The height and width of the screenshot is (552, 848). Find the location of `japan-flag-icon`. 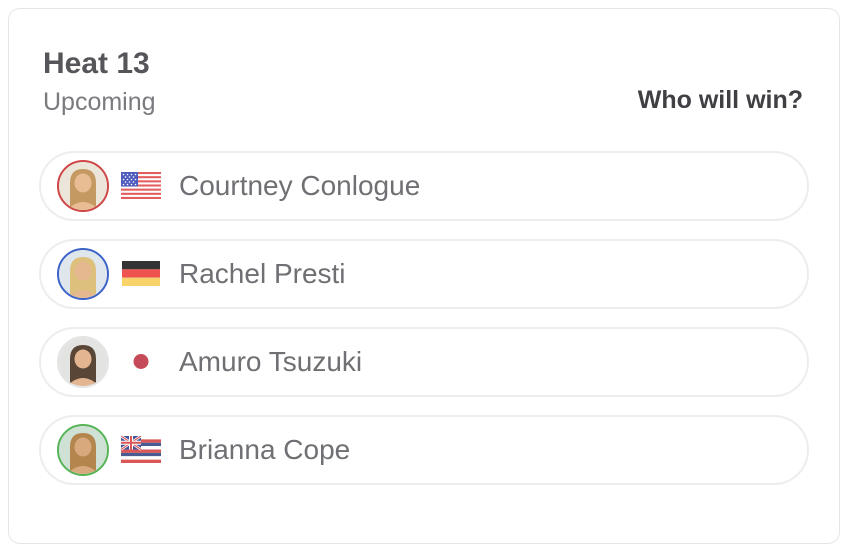

japan-flag-icon is located at coordinates (141, 362).